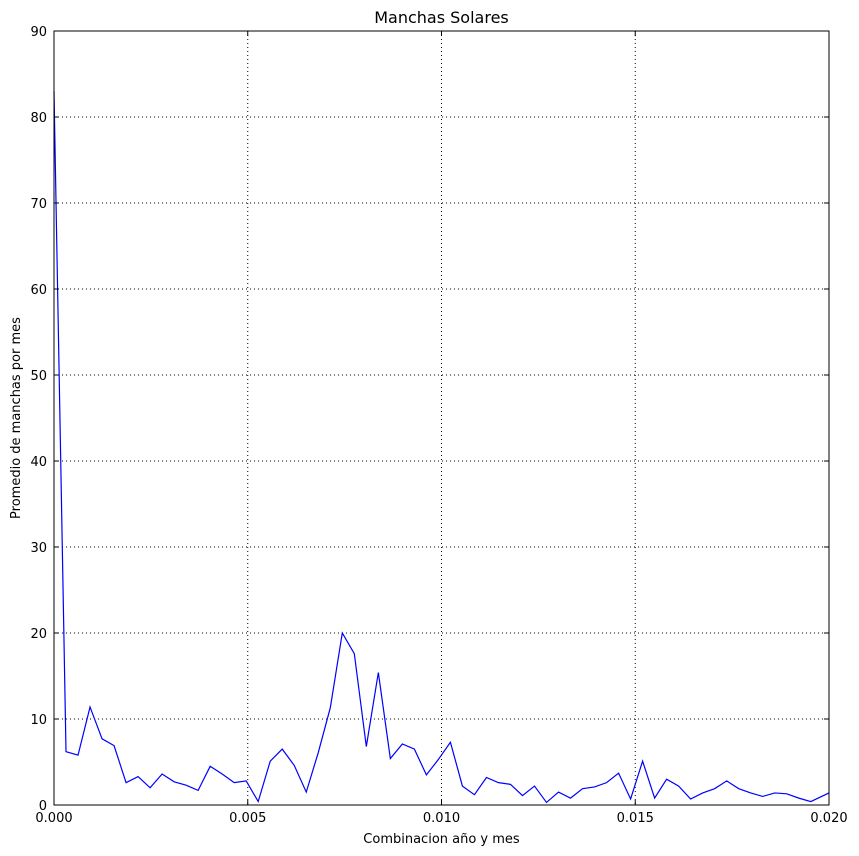 The width and height of the screenshot is (859, 856). Describe the element at coordinates (828, 818) in the screenshot. I see `x-tick-label: 0.020` at that location.